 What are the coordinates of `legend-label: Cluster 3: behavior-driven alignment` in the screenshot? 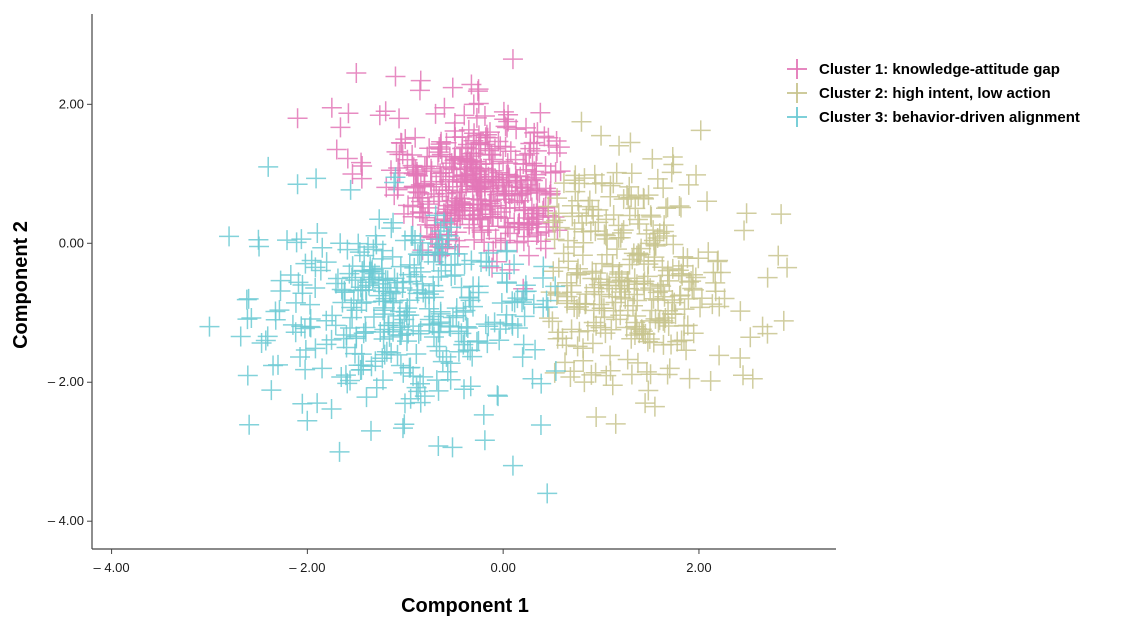 It's located at (949, 117).